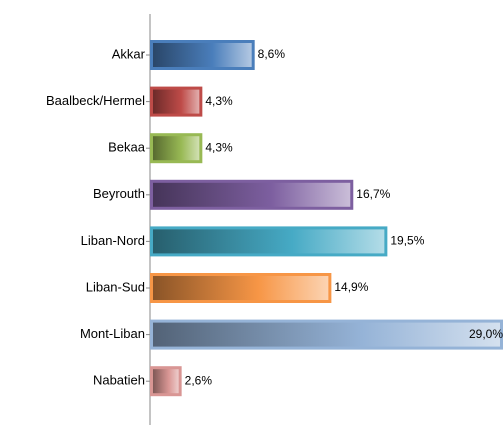 Image resolution: width=503 pixels, height=425 pixels. What do you see at coordinates (127, 147) in the screenshot?
I see `category-label: Bekaa` at bounding box center [127, 147].